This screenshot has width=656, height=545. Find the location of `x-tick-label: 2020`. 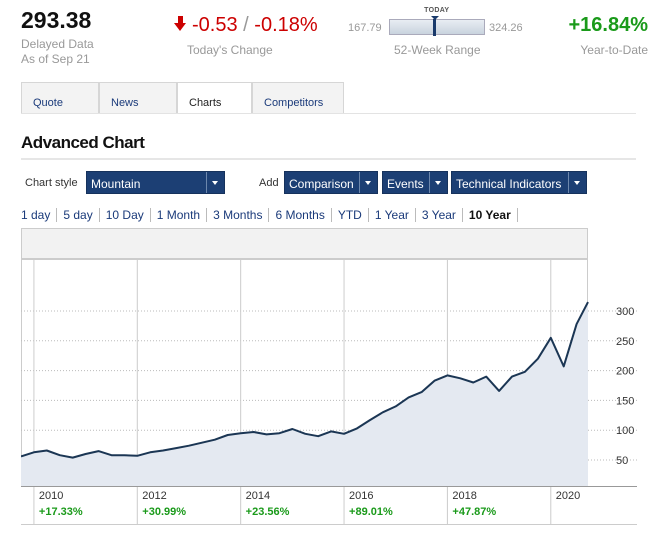

x-tick-label: 2020 is located at coordinates (568, 496).